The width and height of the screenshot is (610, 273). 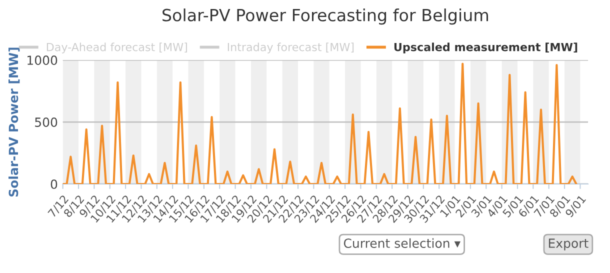 What do you see at coordinates (486, 48) in the screenshot?
I see `legend-label: Upscaled measurement [MW]` at bounding box center [486, 48].